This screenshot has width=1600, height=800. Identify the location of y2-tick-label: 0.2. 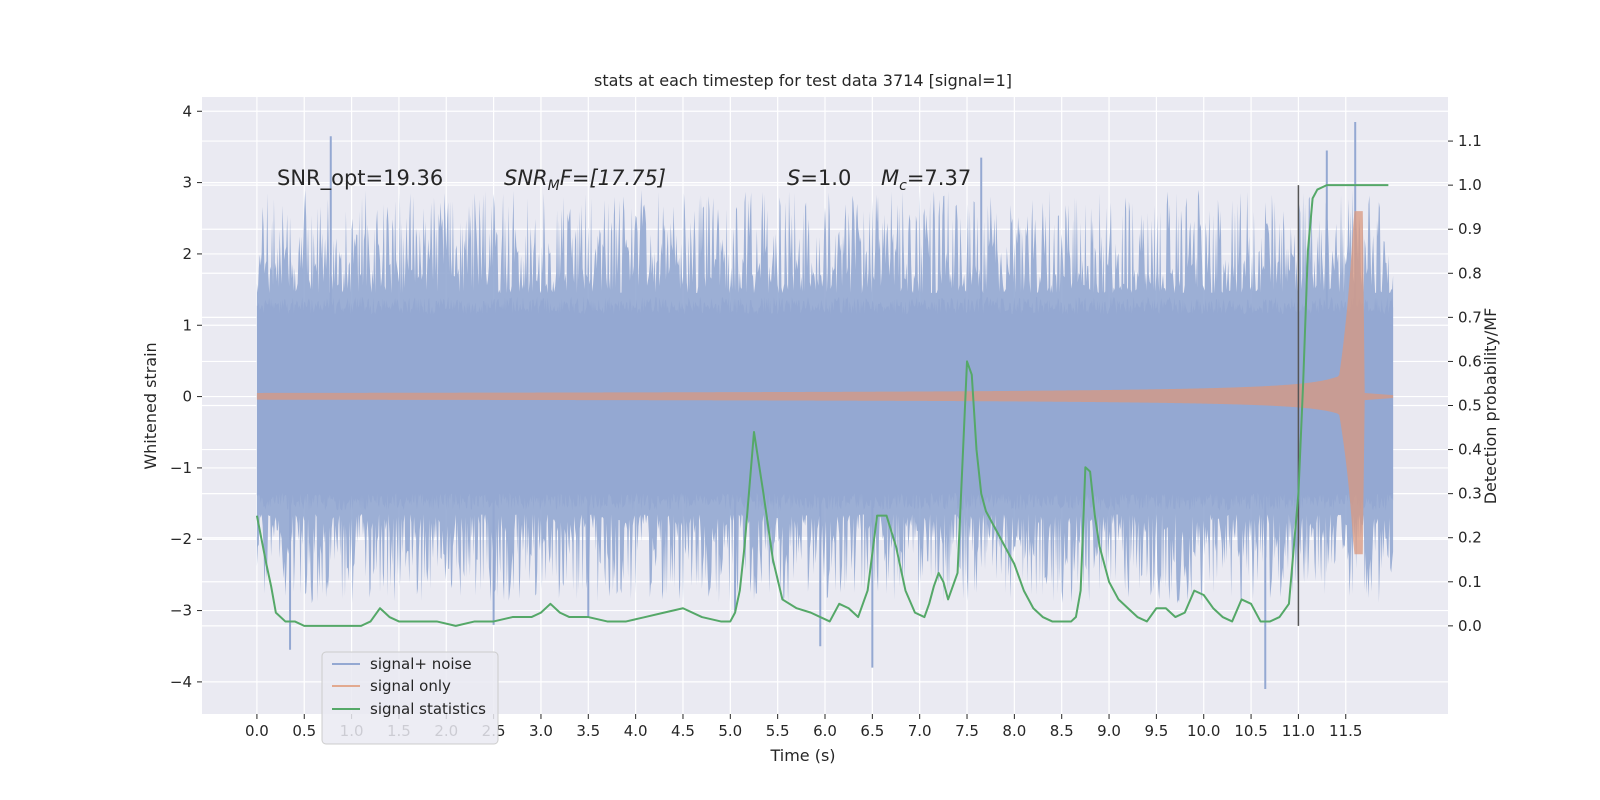
(1470, 538).